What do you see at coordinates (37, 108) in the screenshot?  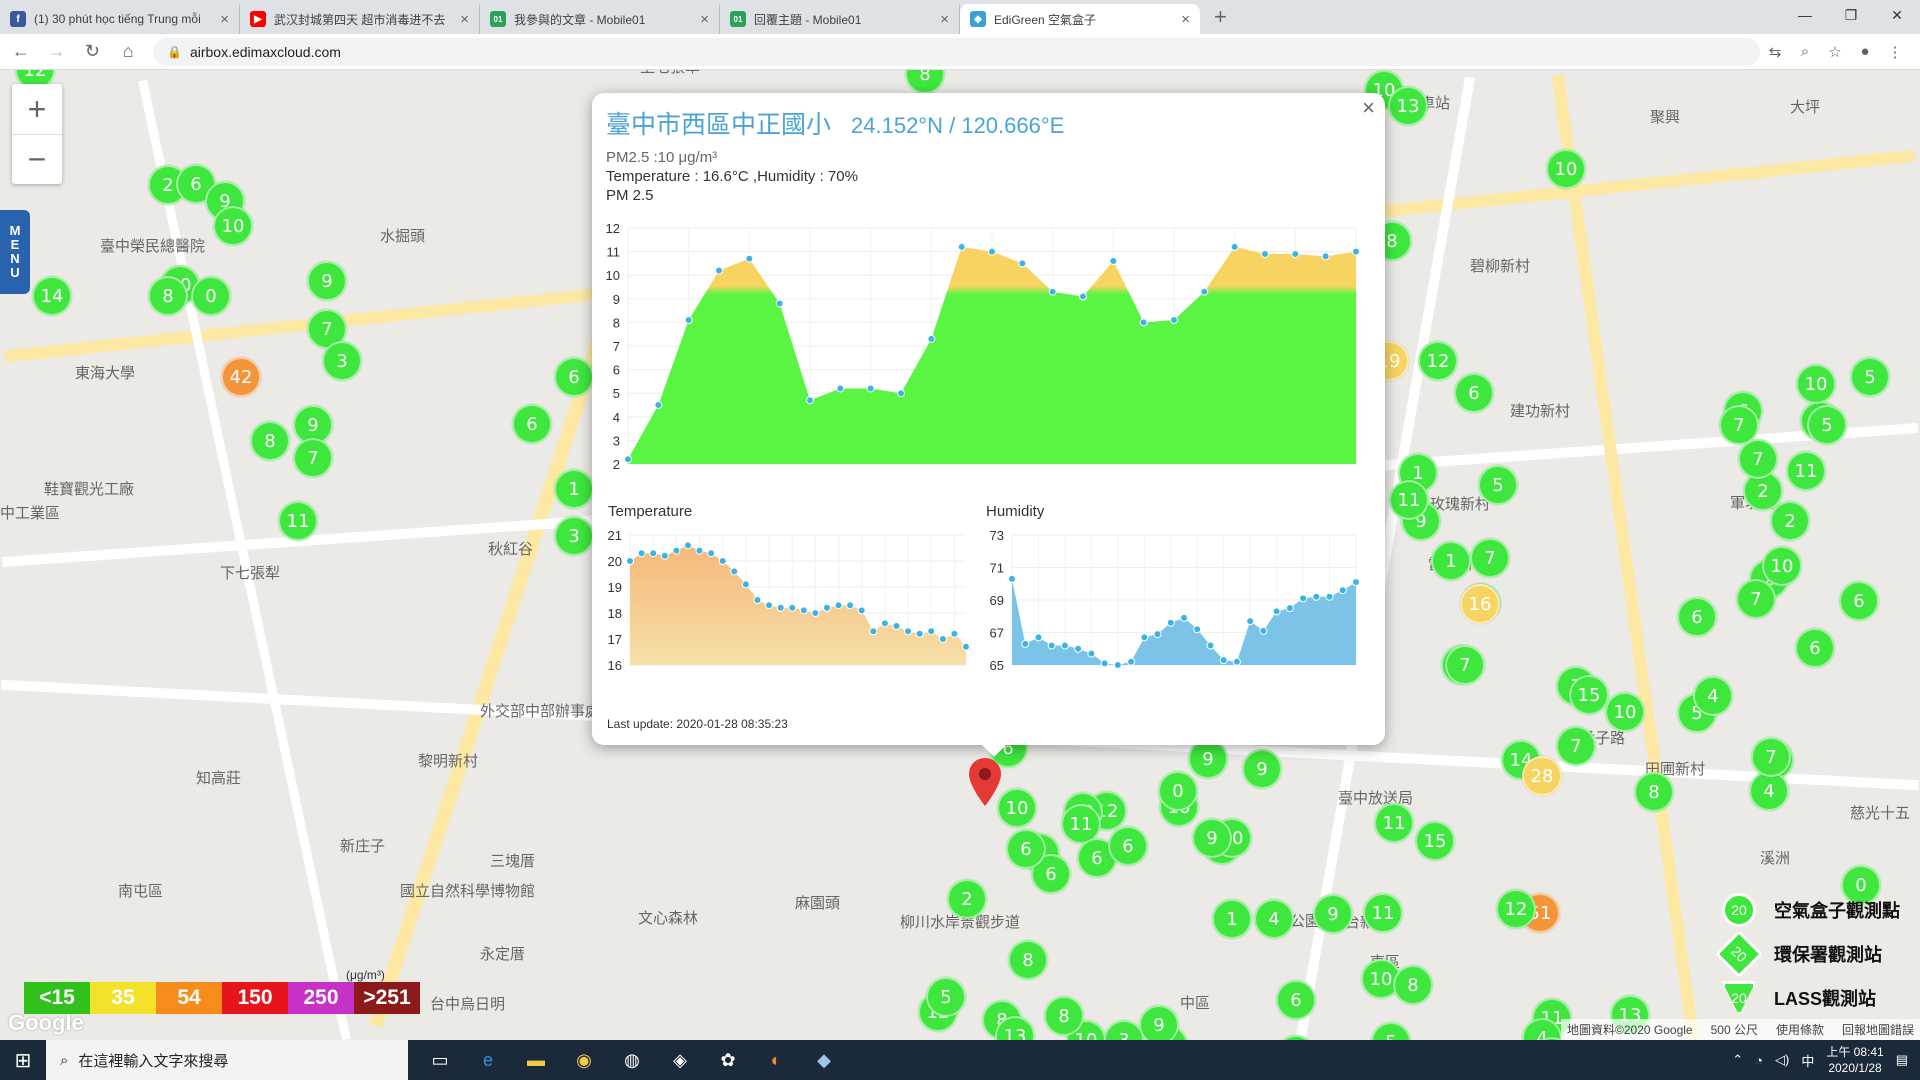 I see `zoom-in-button: +` at bounding box center [37, 108].